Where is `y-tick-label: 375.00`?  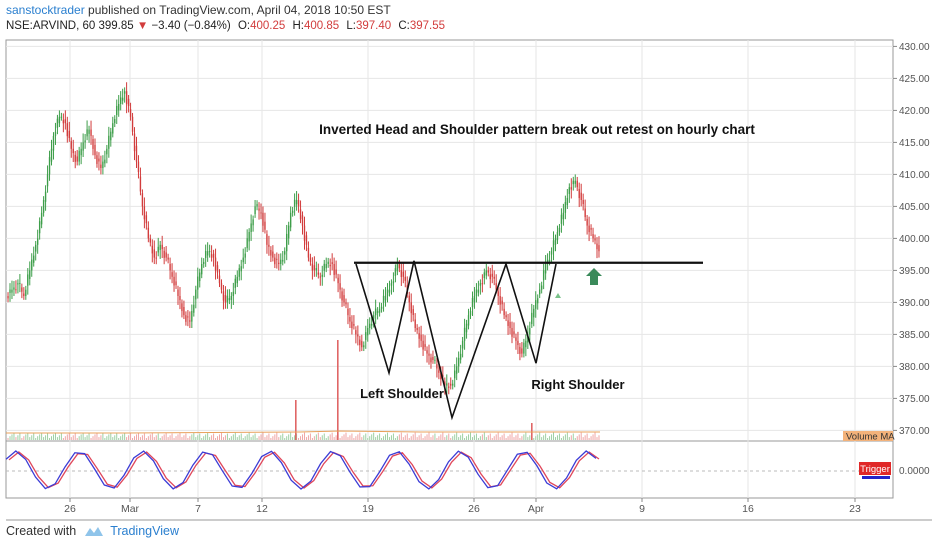
y-tick-label: 375.00 is located at coordinates (914, 399).